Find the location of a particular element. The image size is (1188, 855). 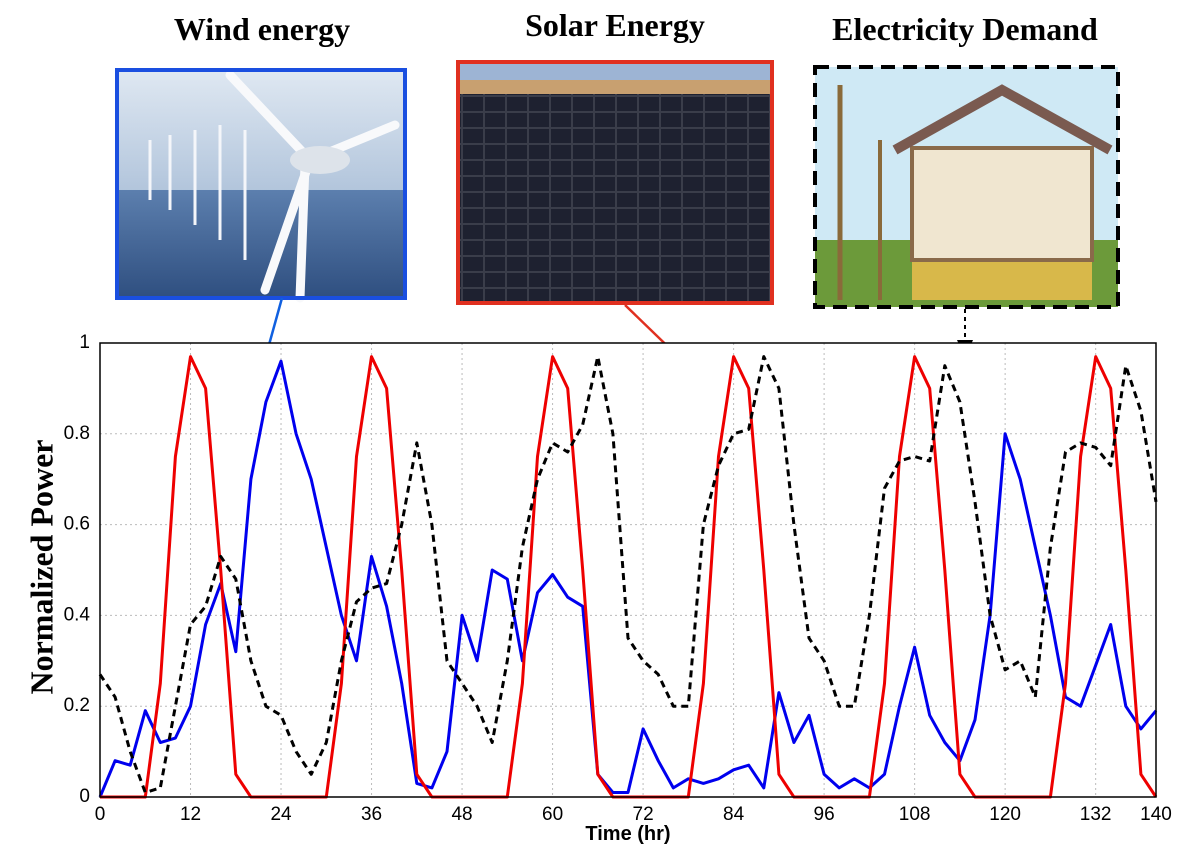

x-tick-label: 0 is located at coordinates (100, 814).